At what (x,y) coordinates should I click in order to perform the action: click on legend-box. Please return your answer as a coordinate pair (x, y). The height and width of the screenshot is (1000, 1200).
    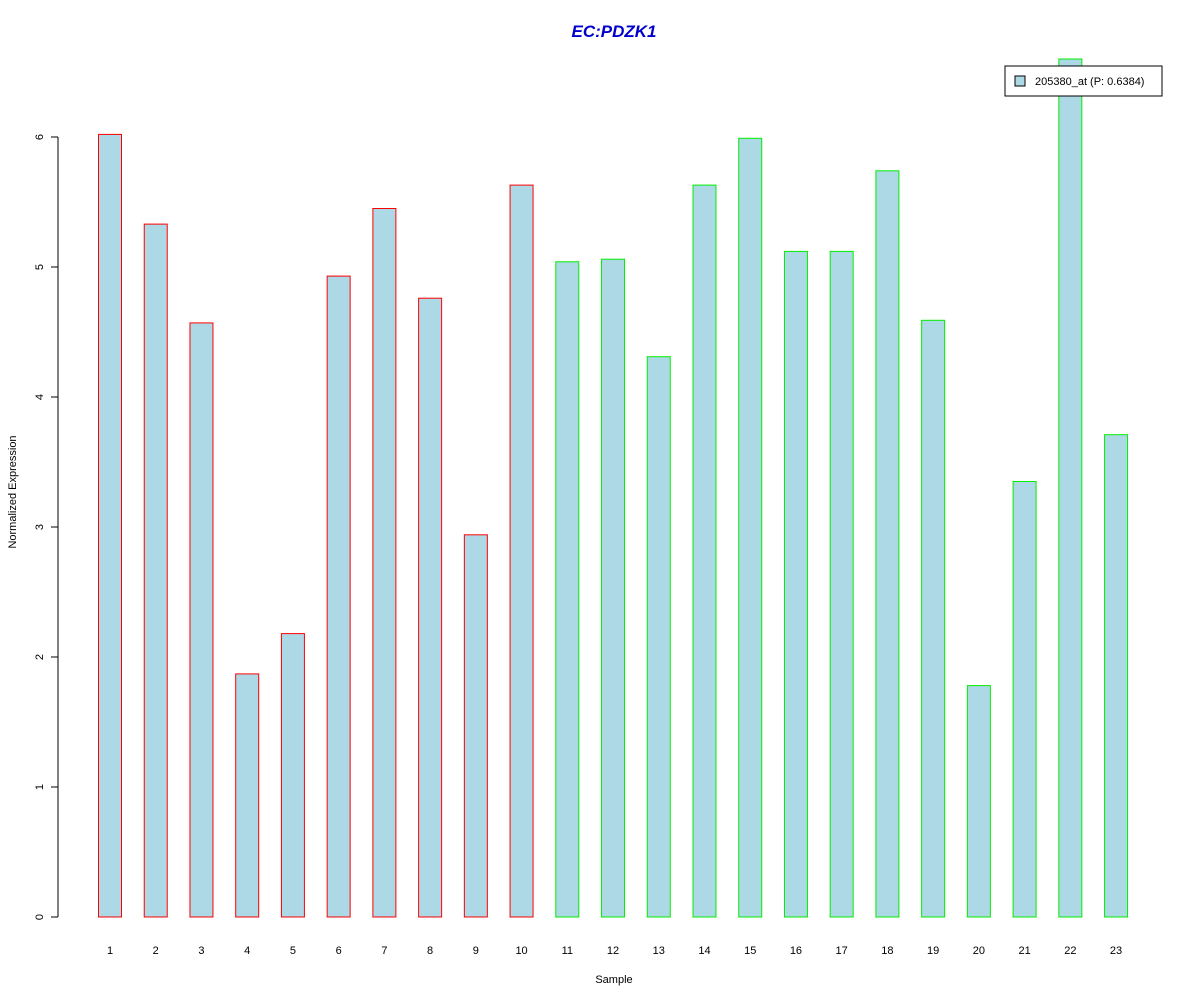
    Looking at the image, I should click on (1083, 81).